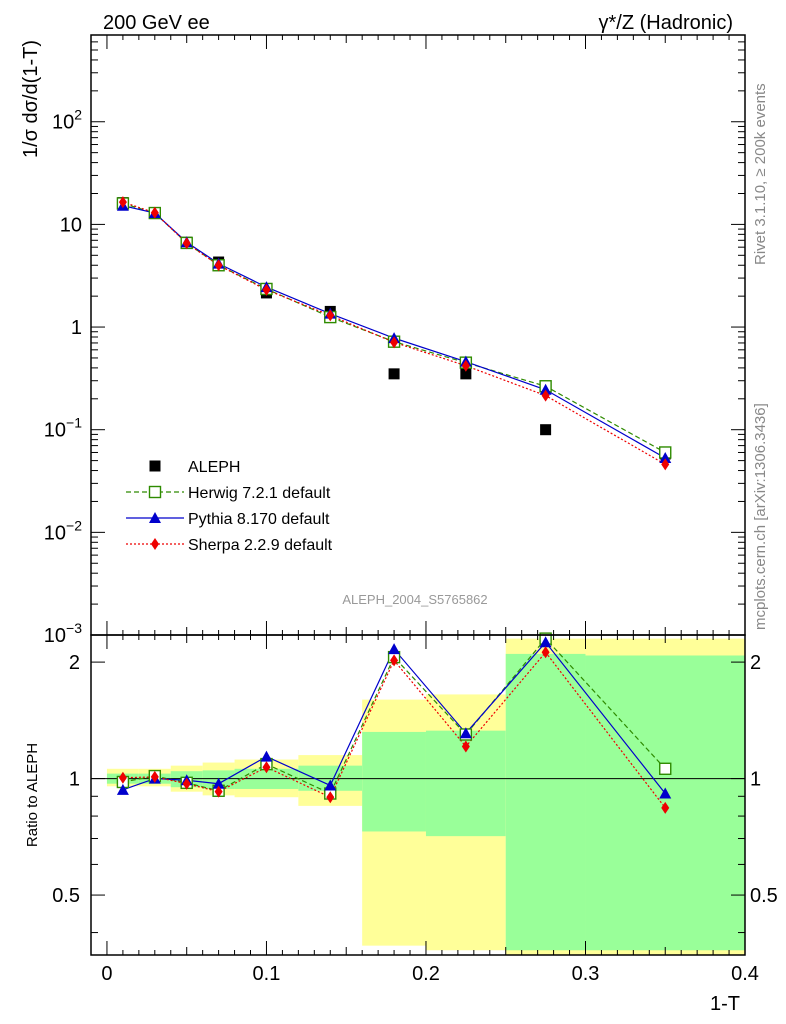  Describe the element at coordinates (155, 544) in the screenshot. I see `legend-sherpa-marker` at that location.